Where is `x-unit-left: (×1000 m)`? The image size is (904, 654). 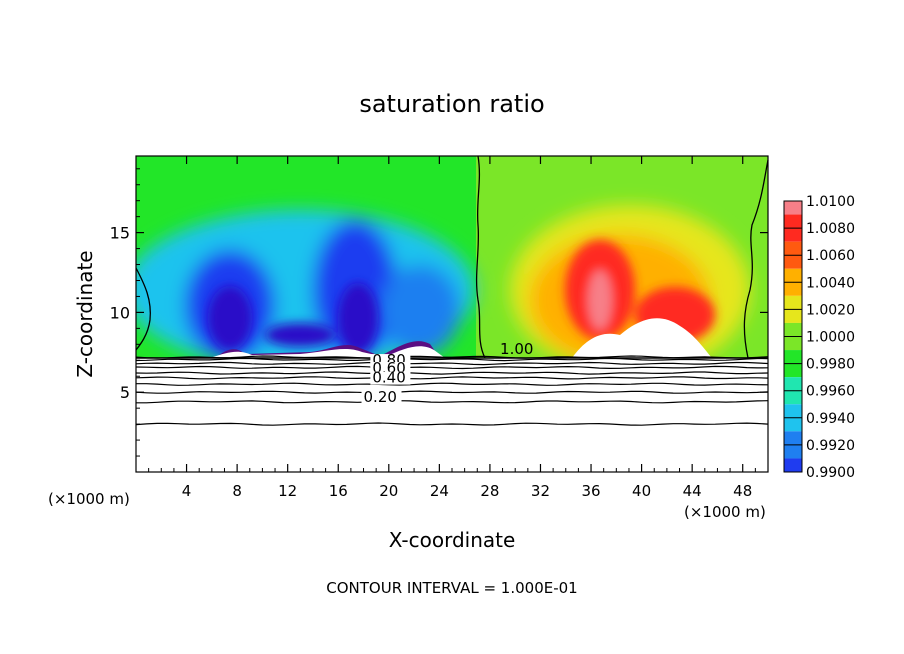 x-unit-left: (×1000 m) is located at coordinates (89, 499).